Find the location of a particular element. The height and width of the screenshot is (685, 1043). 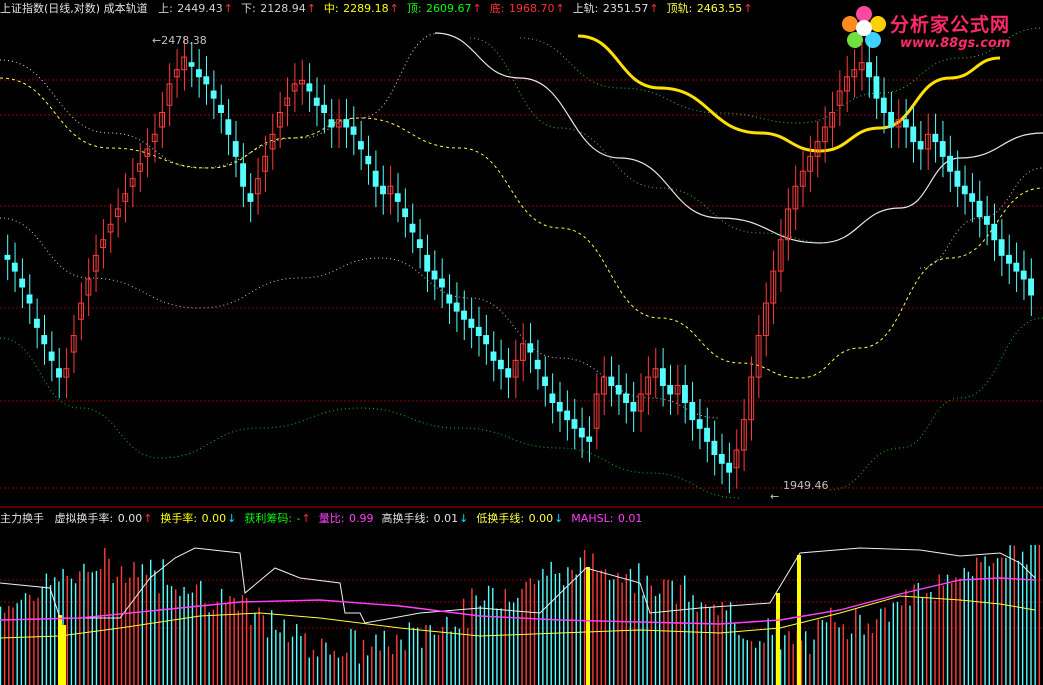

arrow-down-icon: ↓ is located at coordinates (232, 518).